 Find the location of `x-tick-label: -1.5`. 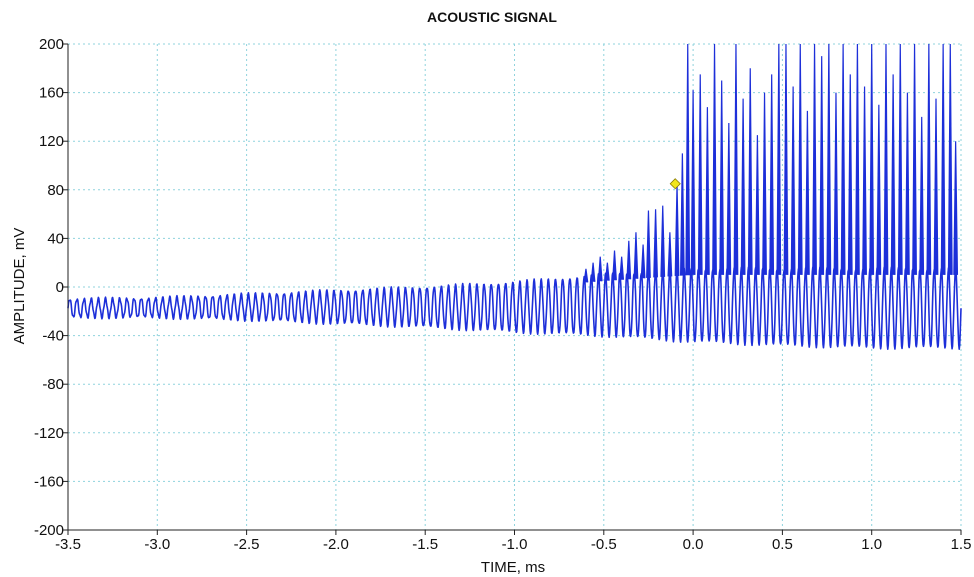

x-tick-label: -1.5 is located at coordinates (425, 544).